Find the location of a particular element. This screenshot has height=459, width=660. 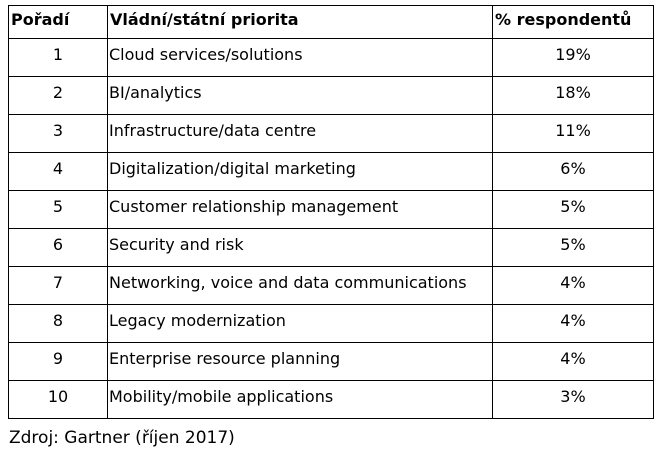

source-note: Zdroj: Gartner (říjen 2017) is located at coordinates (122, 438).